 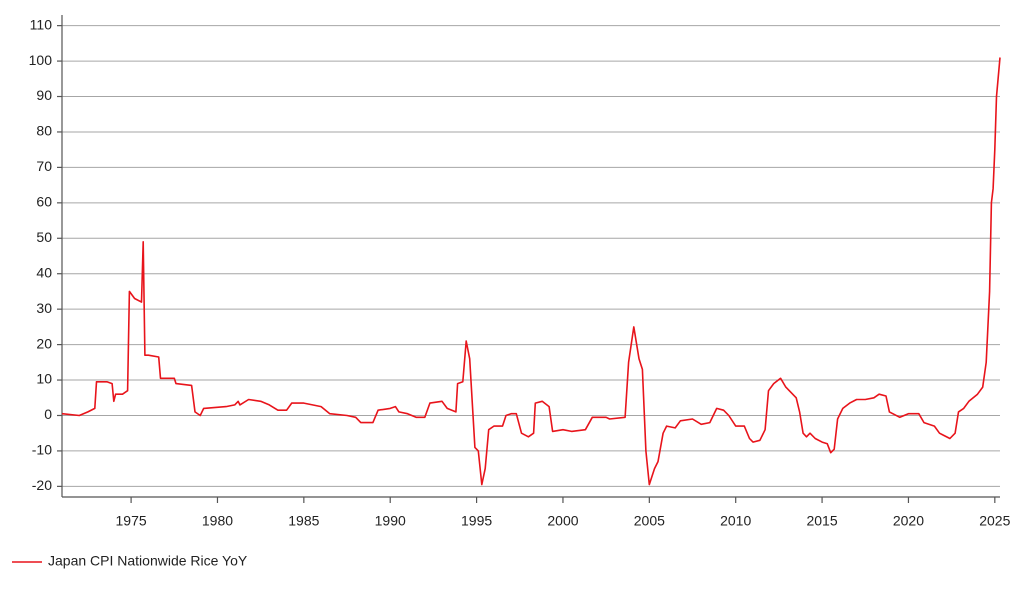 I want to click on x-tick-label: 2020, so click(x=908, y=521).